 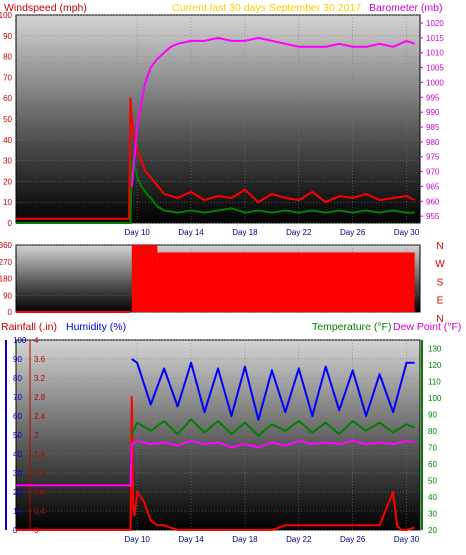 I want to click on temperature-tick-label: 120, so click(x=435, y=365).